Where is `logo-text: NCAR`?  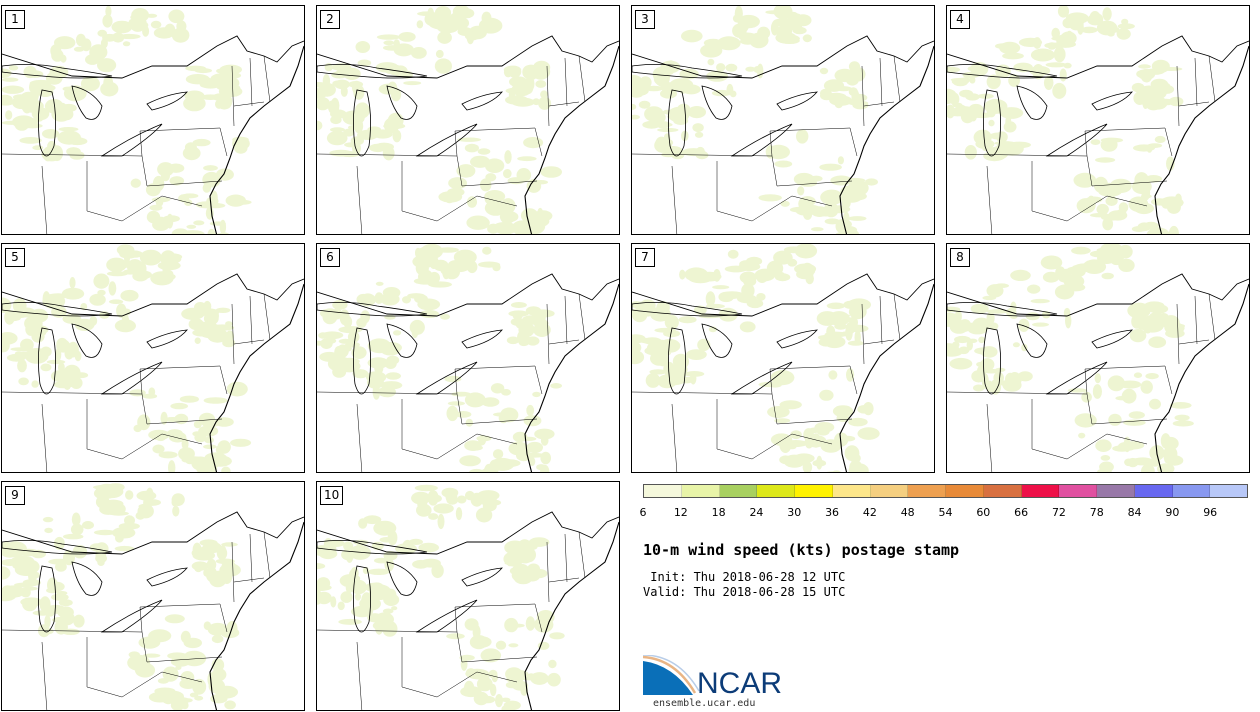
logo-text: NCAR is located at coordinates (739, 682).